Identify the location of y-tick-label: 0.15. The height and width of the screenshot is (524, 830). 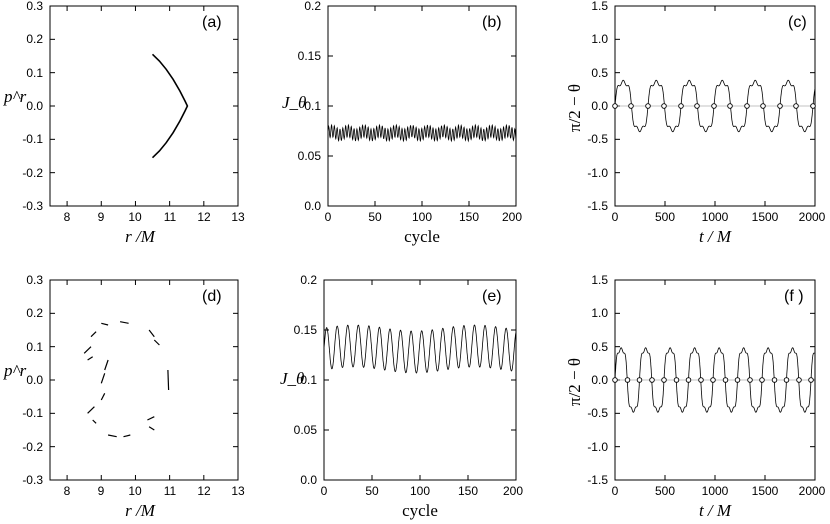
(306, 330).